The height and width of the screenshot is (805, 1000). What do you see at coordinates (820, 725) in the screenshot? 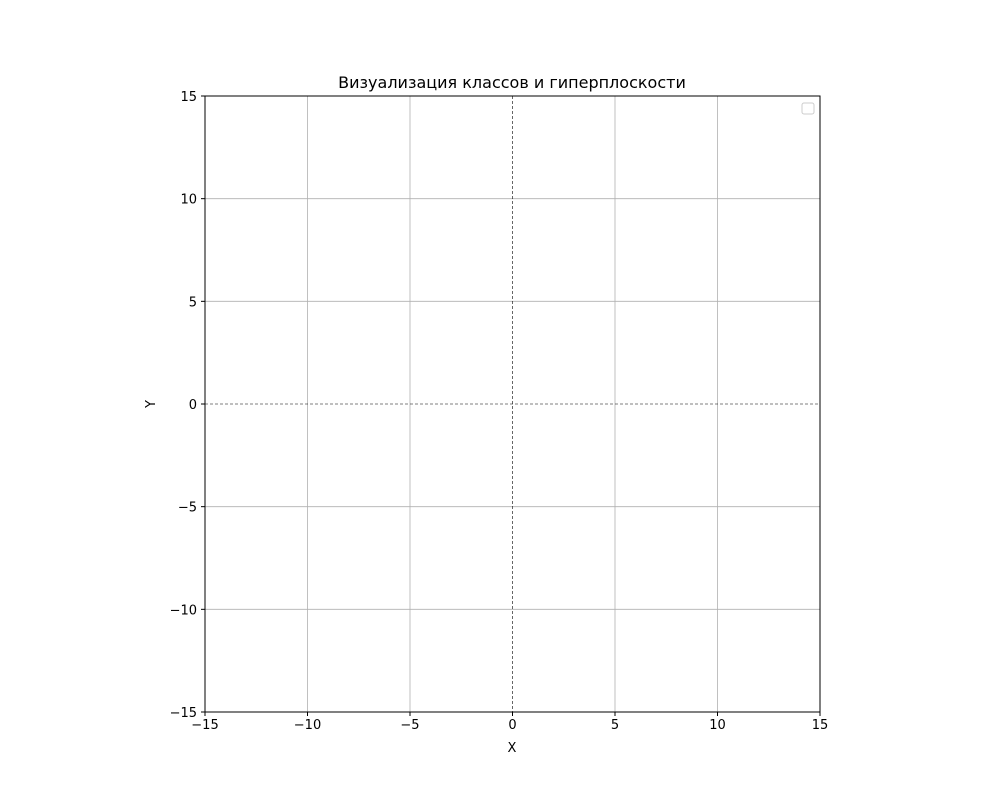
I see `x-tick-label: 15` at bounding box center [820, 725].